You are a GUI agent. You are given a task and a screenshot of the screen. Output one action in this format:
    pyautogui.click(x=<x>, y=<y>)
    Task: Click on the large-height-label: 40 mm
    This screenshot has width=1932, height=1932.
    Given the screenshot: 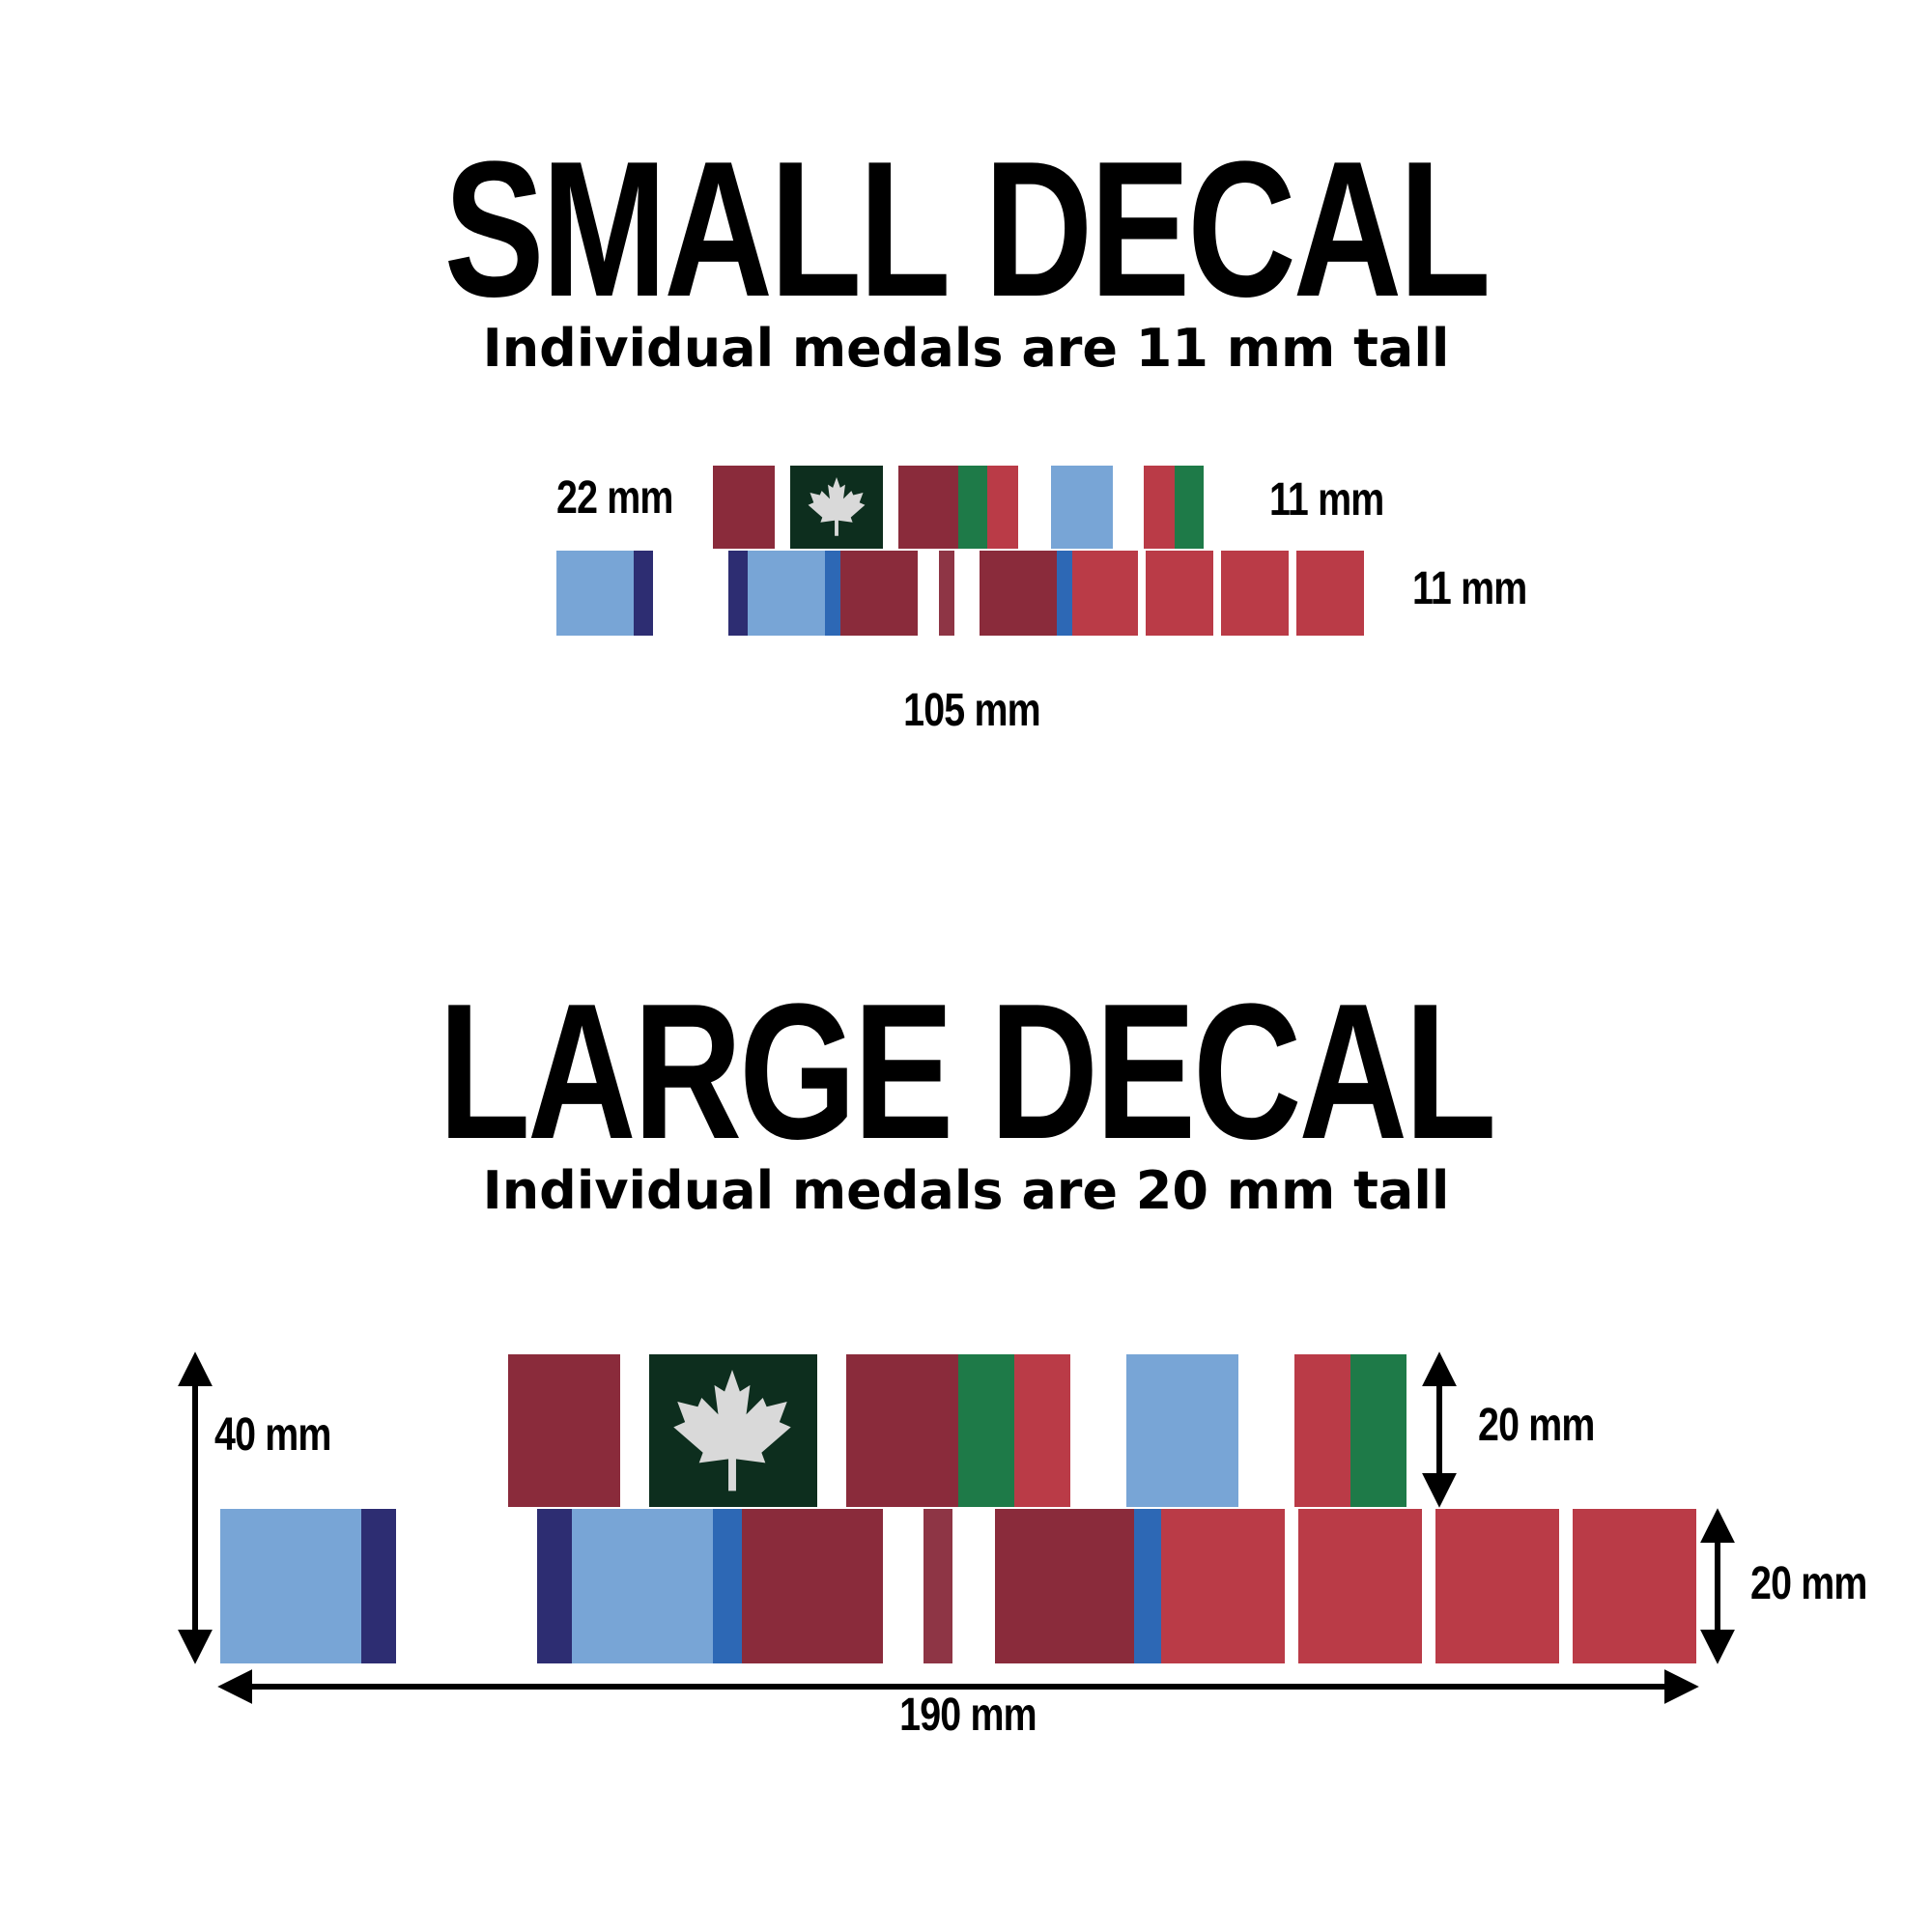 What is the action you would take?
    pyautogui.click(x=272, y=1435)
    